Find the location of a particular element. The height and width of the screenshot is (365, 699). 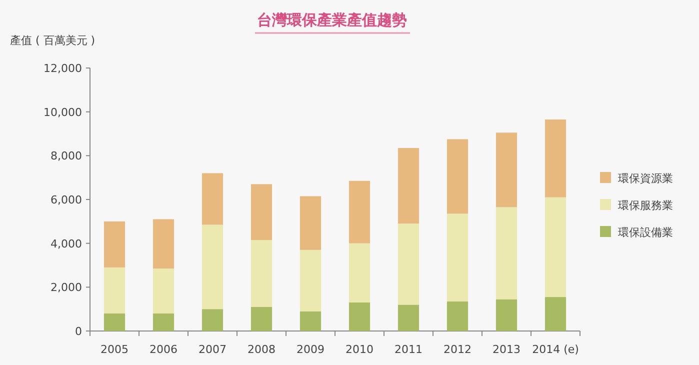

legend-label: 環保設備業 is located at coordinates (645, 232).